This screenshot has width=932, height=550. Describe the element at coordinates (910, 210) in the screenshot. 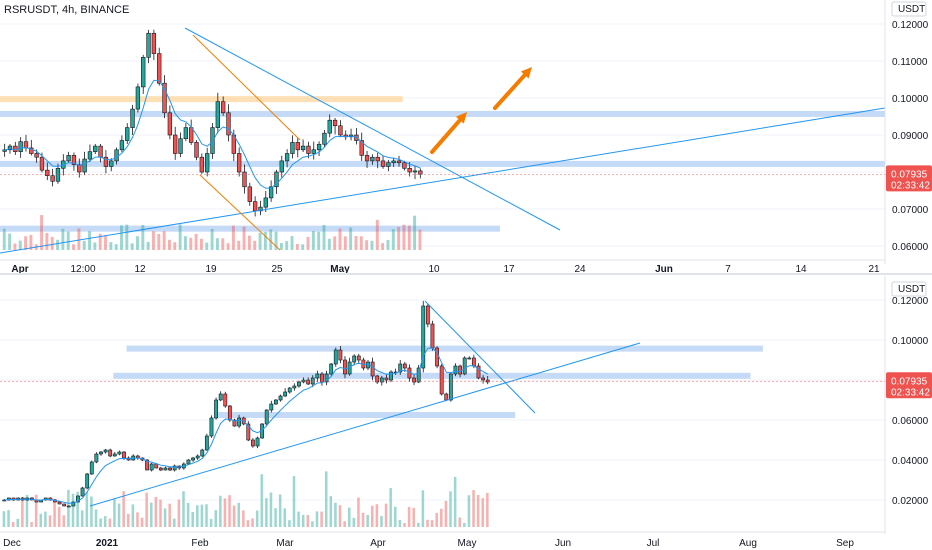

I see `price-tick-label: 0.07000` at that location.